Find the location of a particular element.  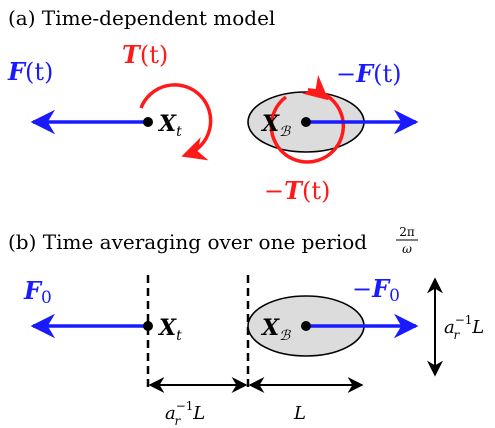

right-dimension-label: L is located at coordinates (299, 413).